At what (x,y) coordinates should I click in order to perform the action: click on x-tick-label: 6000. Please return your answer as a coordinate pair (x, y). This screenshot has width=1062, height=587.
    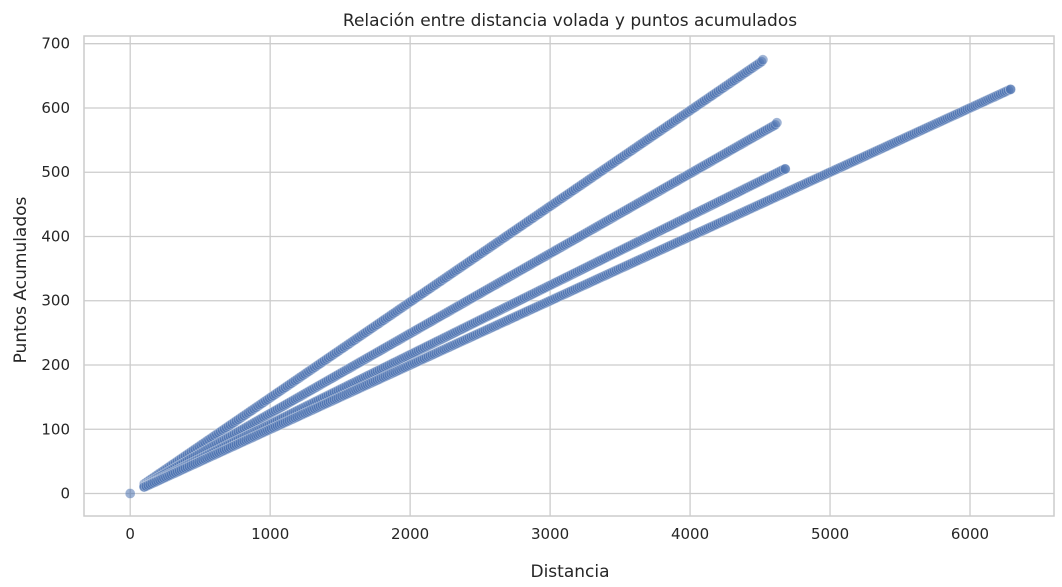
    Looking at the image, I should click on (970, 534).